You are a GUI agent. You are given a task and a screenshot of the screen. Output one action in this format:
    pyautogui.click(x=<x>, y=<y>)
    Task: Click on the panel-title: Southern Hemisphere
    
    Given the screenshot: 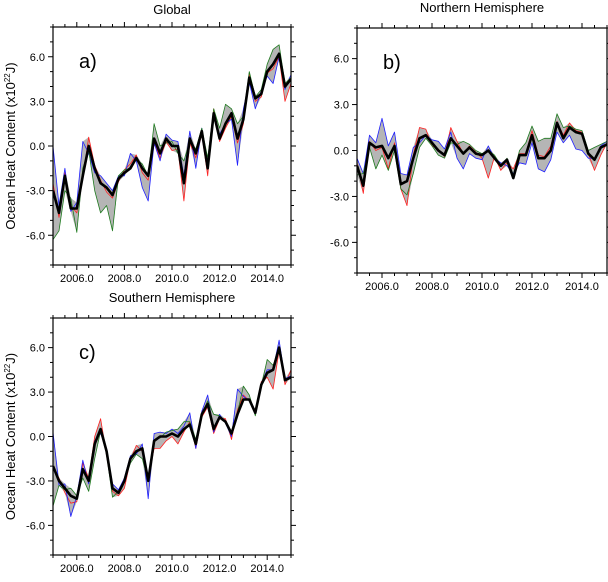 What is the action you would take?
    pyautogui.click(x=172, y=297)
    